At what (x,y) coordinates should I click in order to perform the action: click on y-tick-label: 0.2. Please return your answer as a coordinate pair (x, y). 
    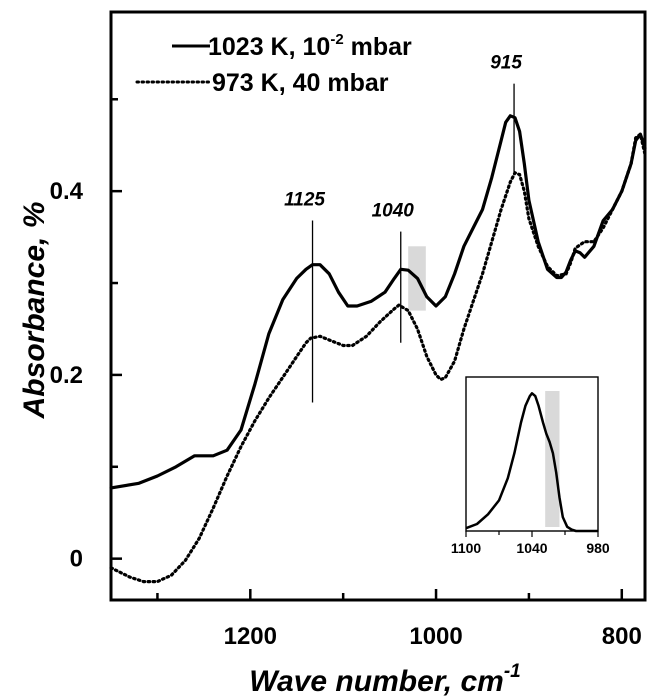
    Looking at the image, I should click on (66, 375).